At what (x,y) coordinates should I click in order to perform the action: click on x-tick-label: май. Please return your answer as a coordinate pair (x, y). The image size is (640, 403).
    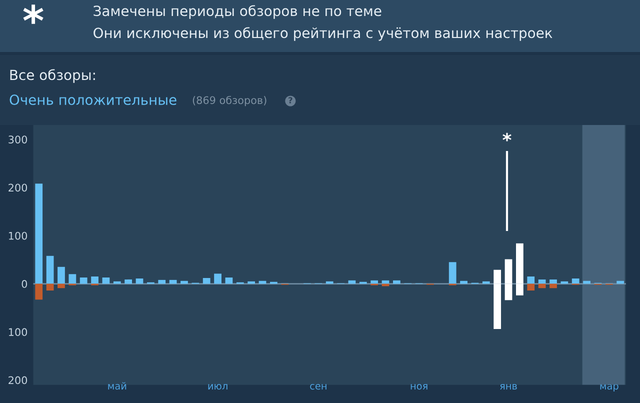
    Looking at the image, I should click on (117, 386).